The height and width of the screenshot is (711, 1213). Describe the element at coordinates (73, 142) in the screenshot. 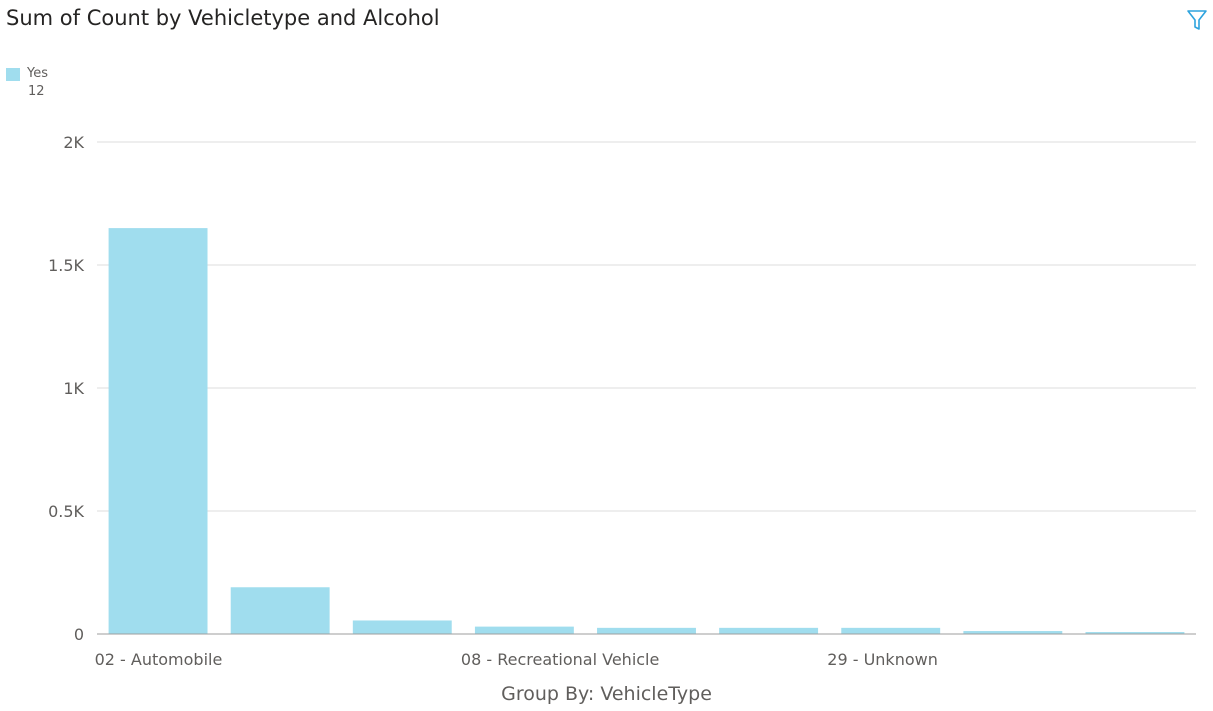

I see `y-tick-label: 2K` at that location.